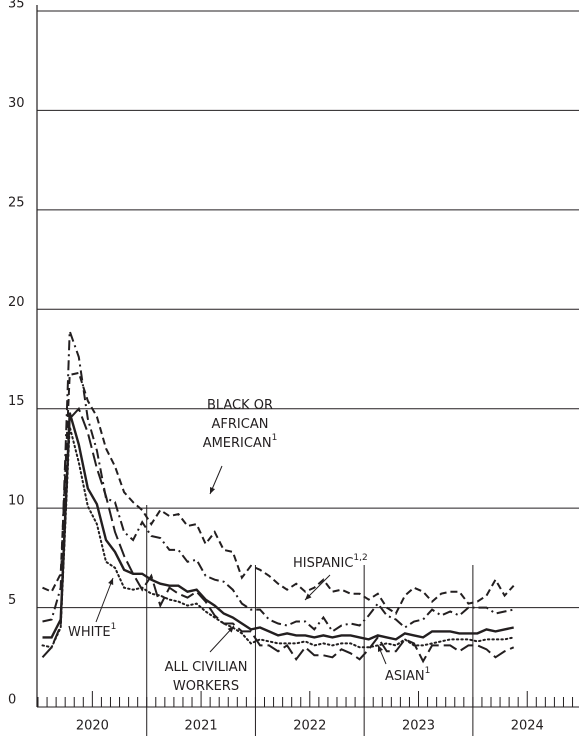 This screenshot has width=579, height=739. What do you see at coordinates (16, 103) in the screenshot?
I see `y-tick-label: 30` at bounding box center [16, 103].